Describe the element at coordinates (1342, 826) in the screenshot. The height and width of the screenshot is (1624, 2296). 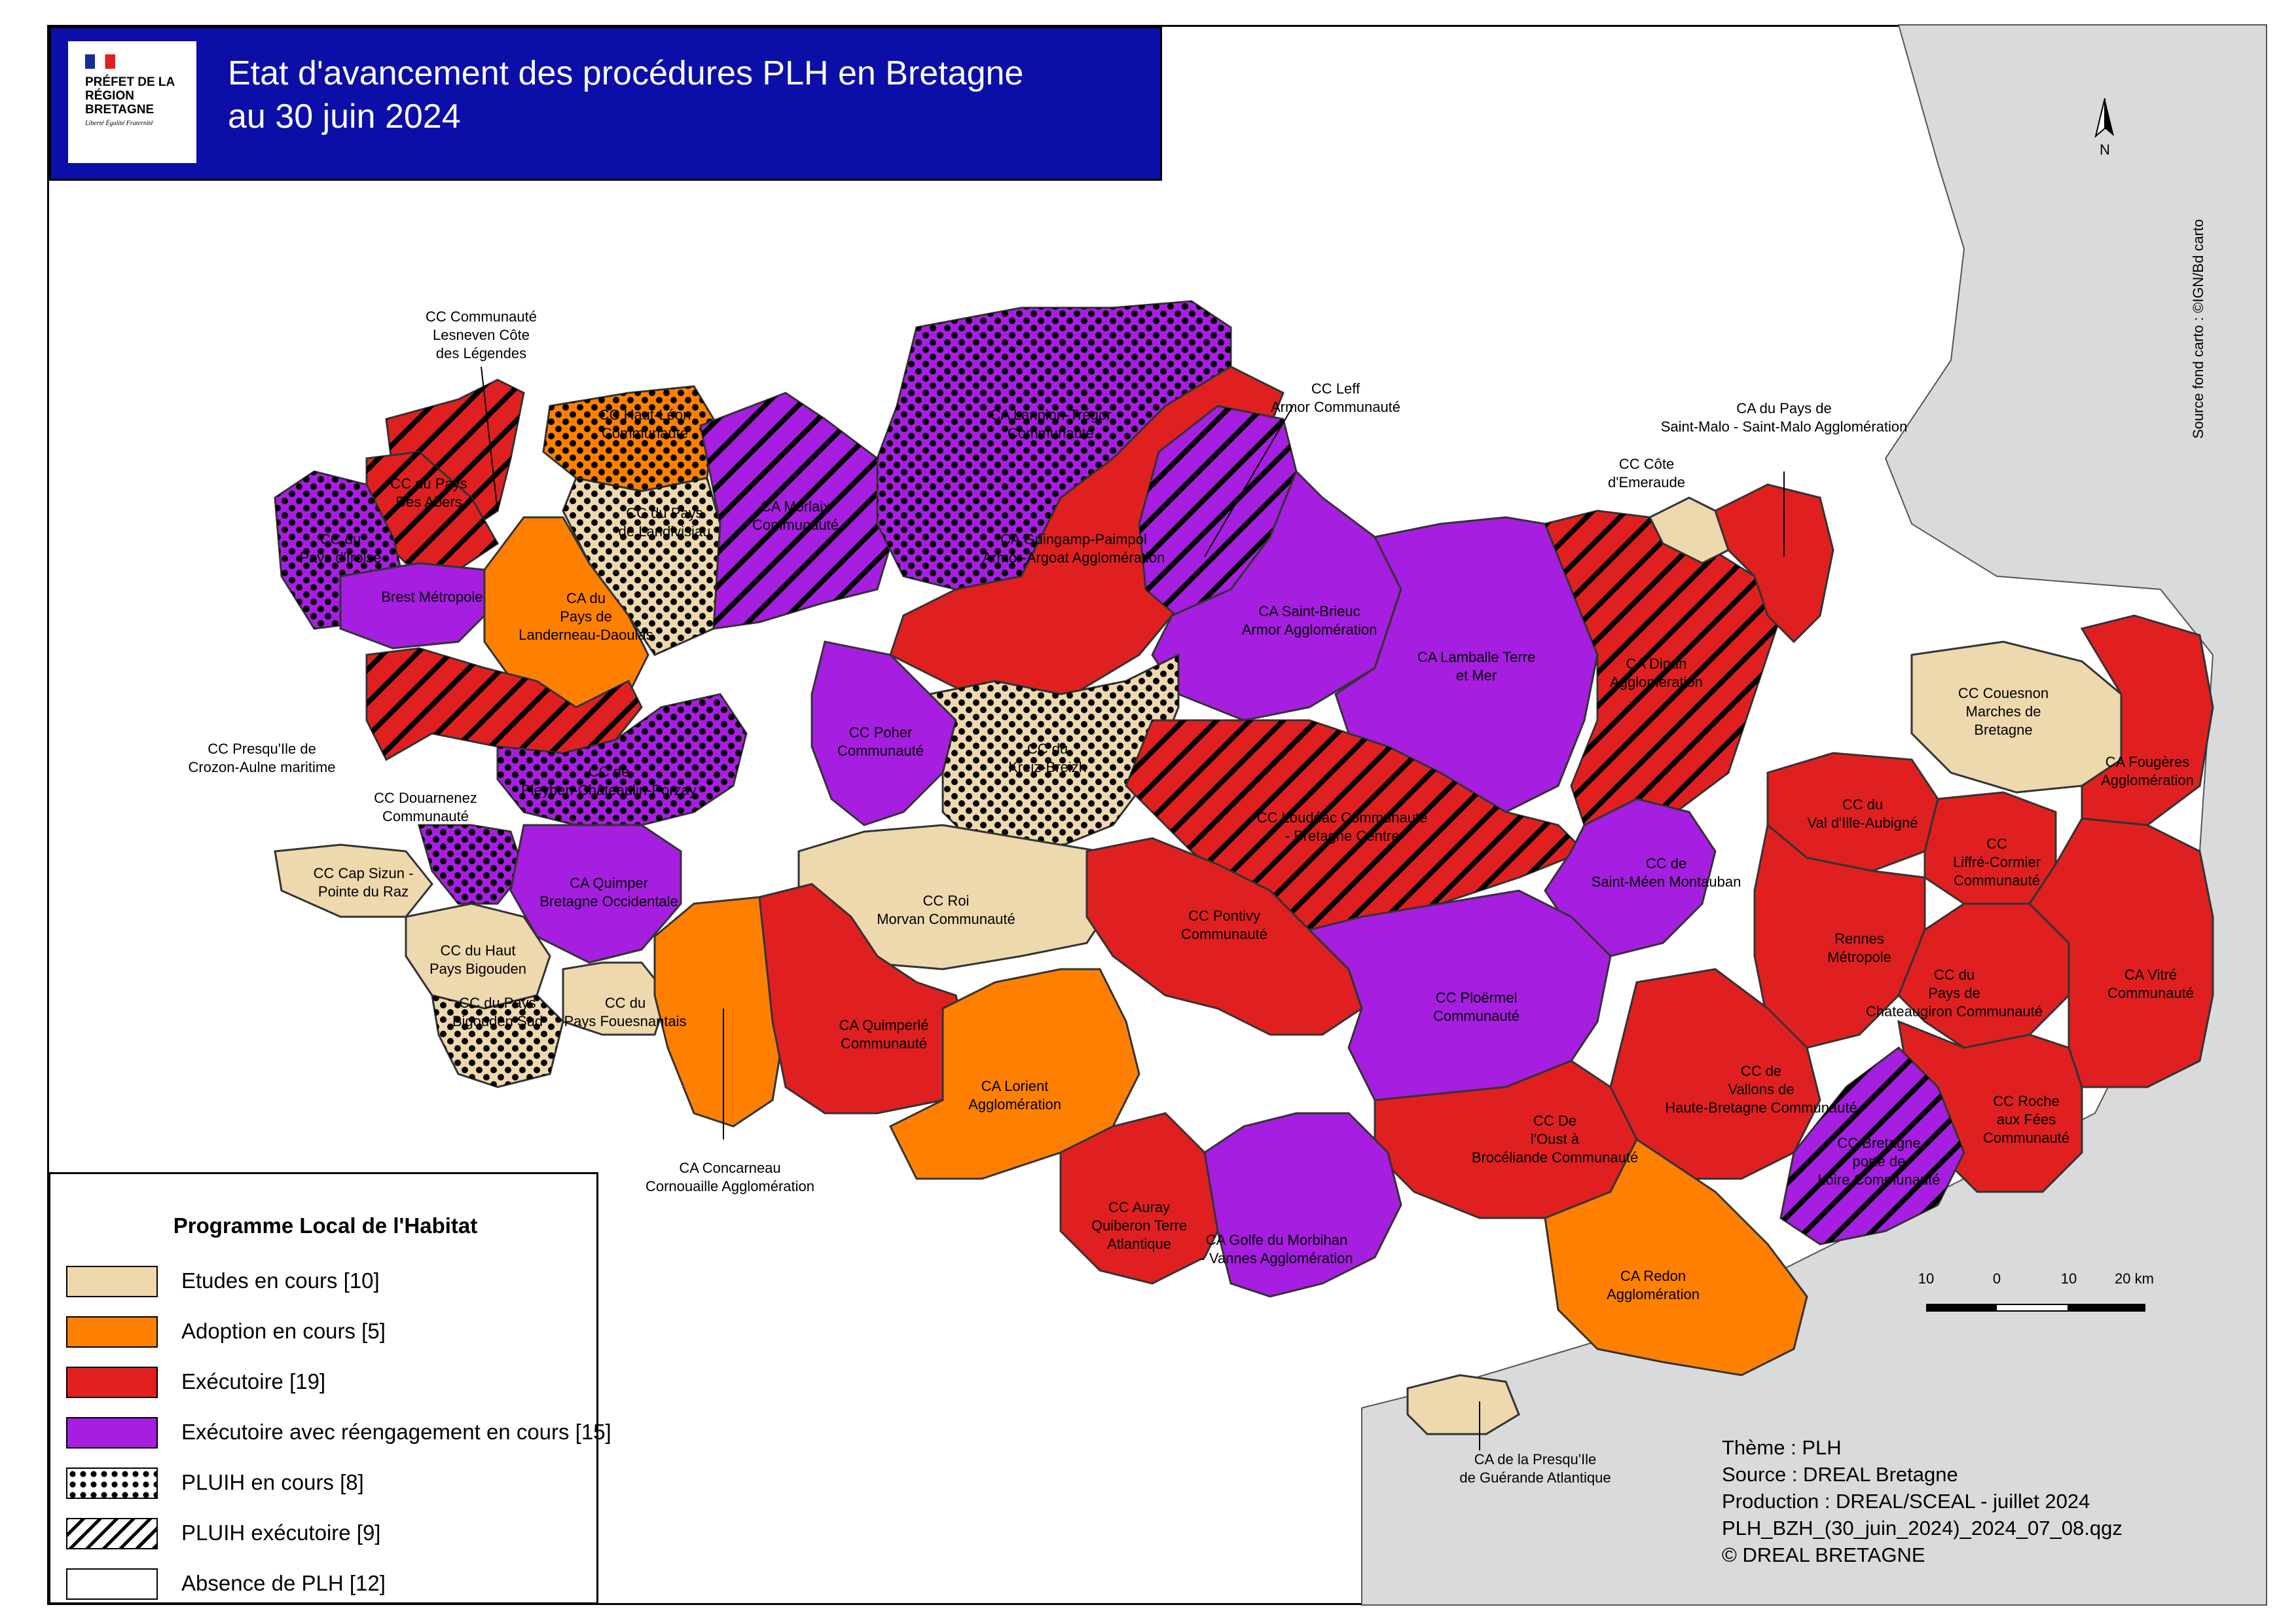
I see `label-loudeac: CC Loudéac Communauté - Bretagne Centre` at that location.